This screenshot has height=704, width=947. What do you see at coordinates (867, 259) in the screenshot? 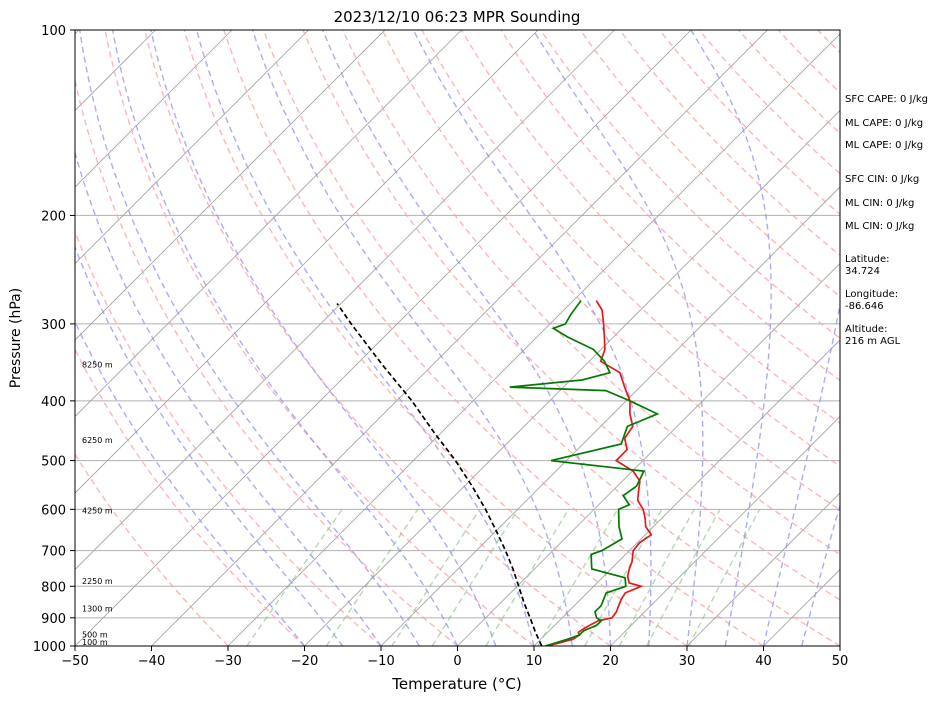
I see `latitude-label: Latitude:` at bounding box center [867, 259].